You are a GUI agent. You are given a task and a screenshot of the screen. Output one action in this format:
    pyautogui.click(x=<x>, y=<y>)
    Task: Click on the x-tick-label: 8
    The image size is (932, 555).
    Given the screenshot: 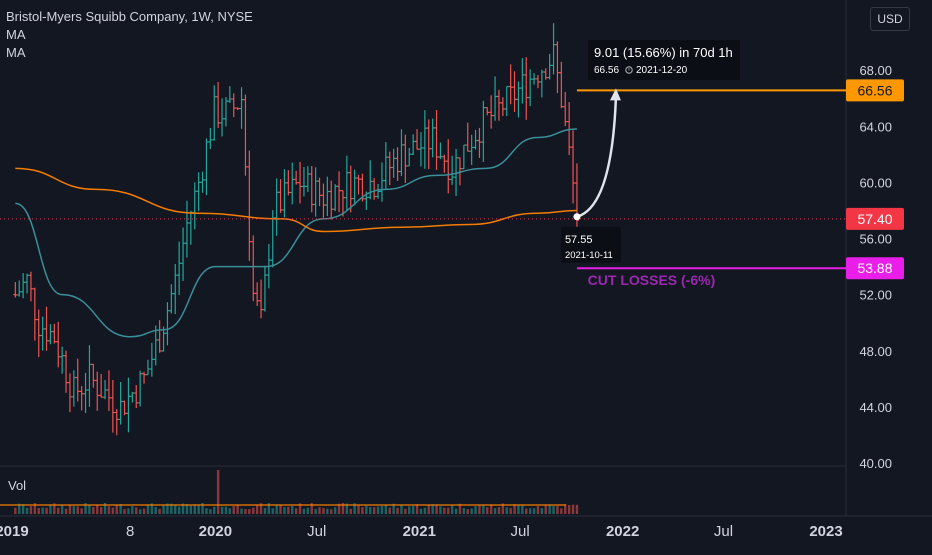 What is the action you would take?
    pyautogui.click(x=130, y=531)
    